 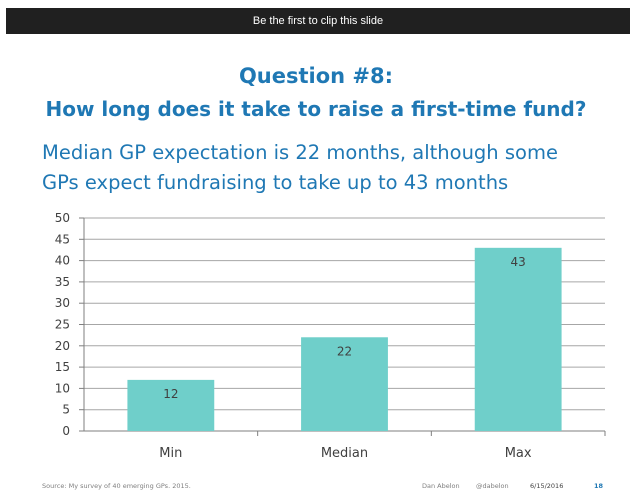 What do you see at coordinates (344, 453) in the screenshot?
I see `x-tick-label: Median` at bounding box center [344, 453].